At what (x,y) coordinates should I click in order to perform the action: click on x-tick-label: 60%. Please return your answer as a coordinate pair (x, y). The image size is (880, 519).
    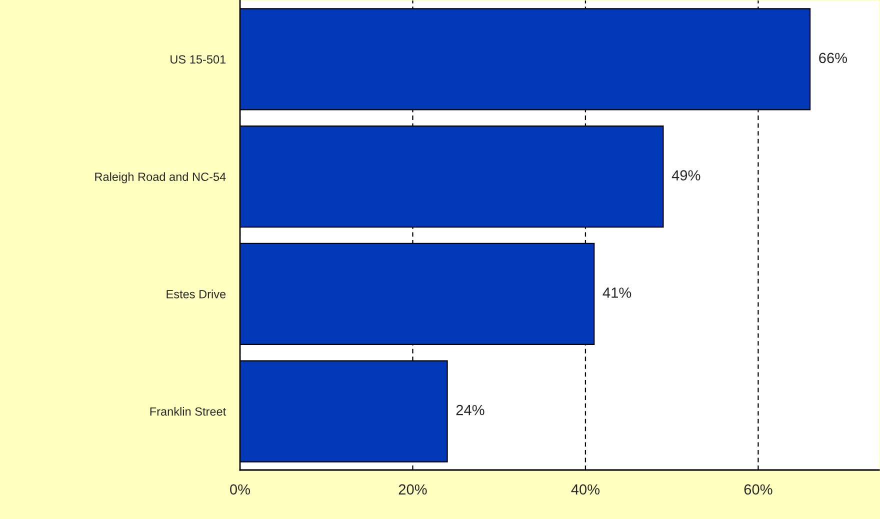
    Looking at the image, I should click on (758, 489).